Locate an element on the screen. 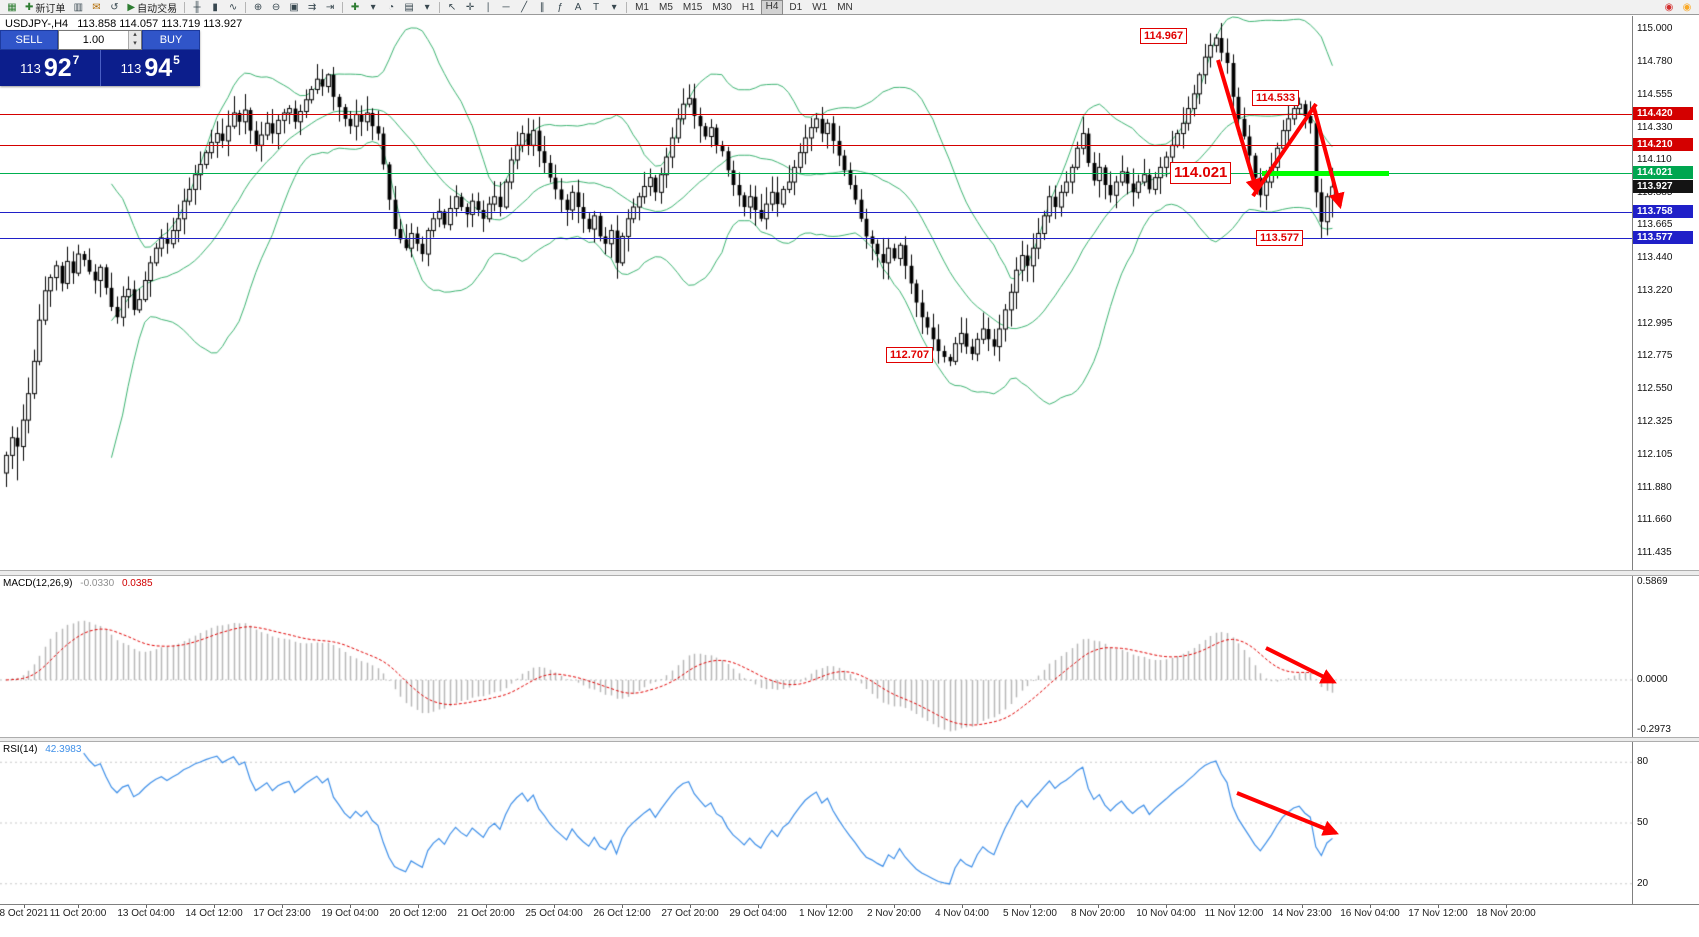 The height and width of the screenshot is (937, 1699). macd-tick: 0.5869 is located at coordinates (1652, 581).